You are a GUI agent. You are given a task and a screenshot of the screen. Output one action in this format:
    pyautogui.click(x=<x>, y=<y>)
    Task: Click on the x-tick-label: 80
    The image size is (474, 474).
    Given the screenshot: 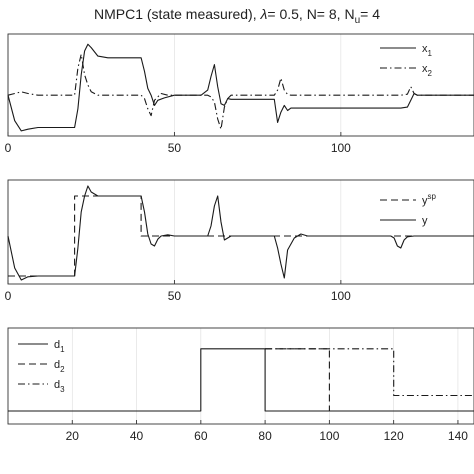 What is the action you would take?
    pyautogui.click(x=265, y=436)
    